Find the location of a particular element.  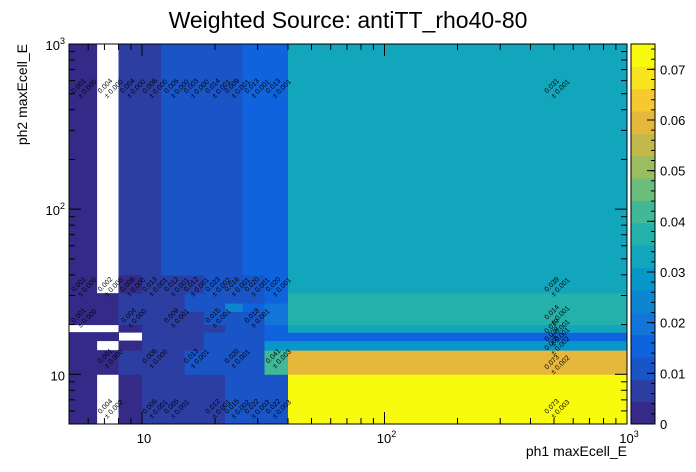

colorbar-tick-label: 0.05 is located at coordinates (672, 171).